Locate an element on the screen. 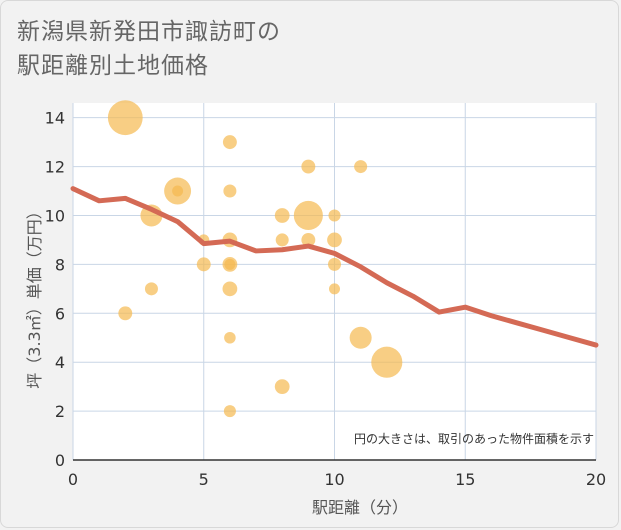  y-tick-label: 14 is located at coordinates (55, 118).